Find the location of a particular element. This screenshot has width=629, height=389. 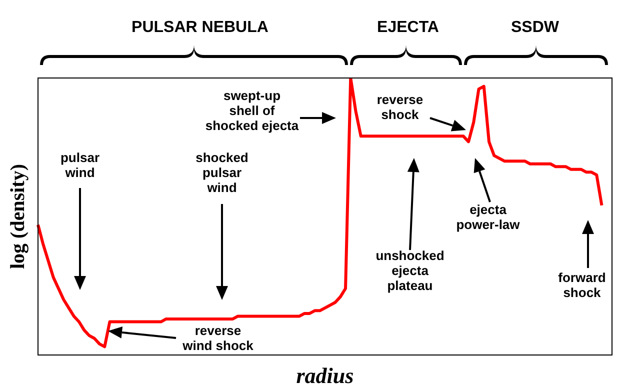

annotation: ejecta power-law is located at coordinates (488, 217).